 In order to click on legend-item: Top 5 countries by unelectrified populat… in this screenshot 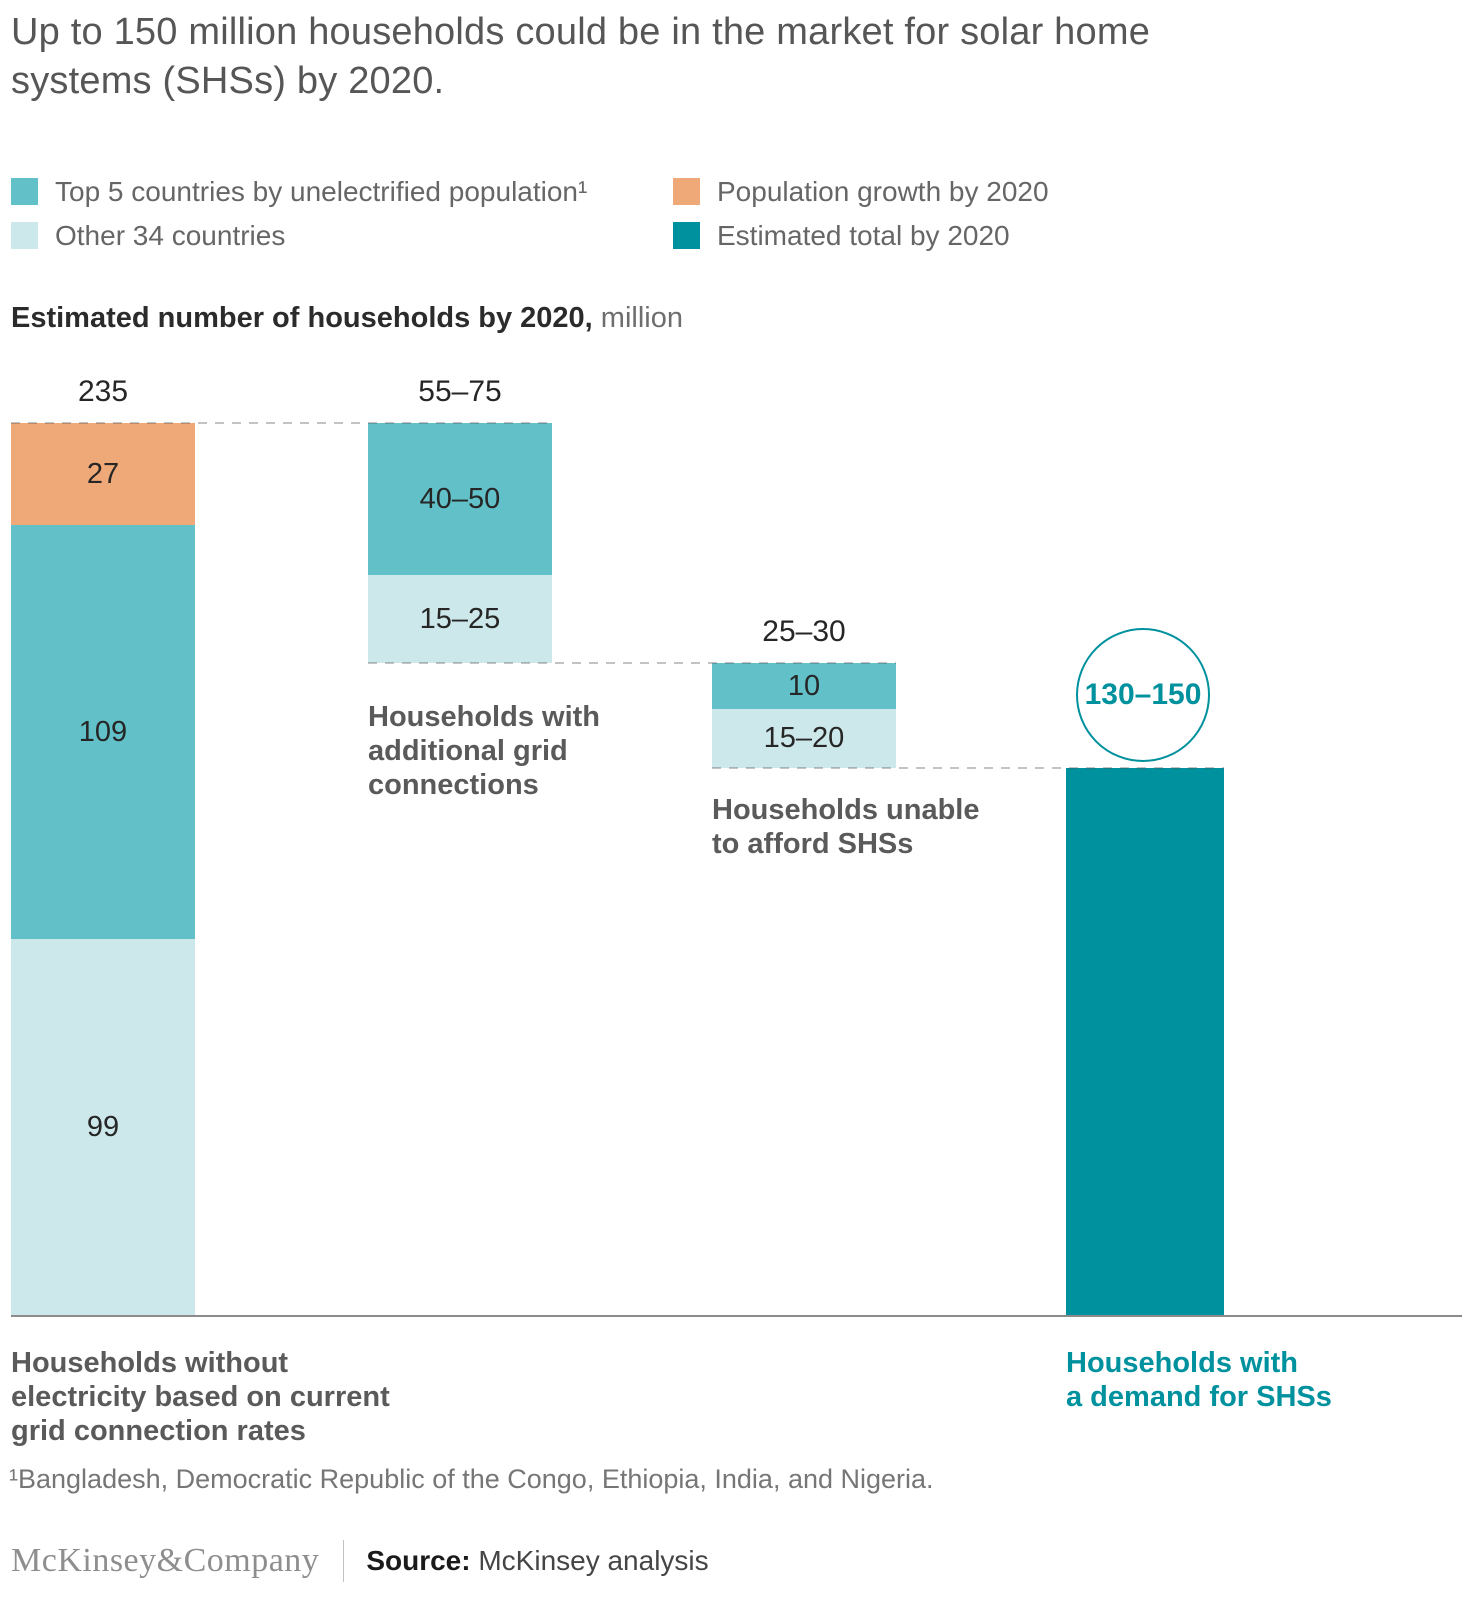, I will do `click(299, 191)`.